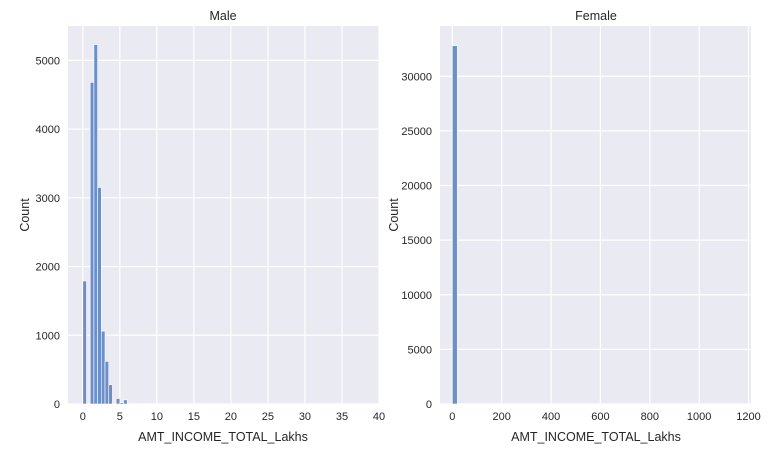 This screenshot has width=783, height=460. I want to click on female-x-tick-label: 0, so click(452, 417).